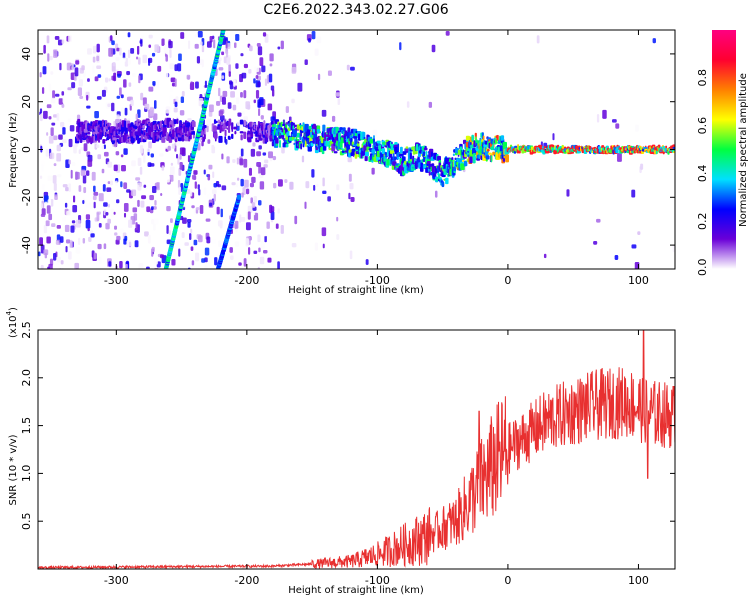  What do you see at coordinates (12, 322) in the screenshot?
I see `svg-text: (x104)` at bounding box center [12, 322].